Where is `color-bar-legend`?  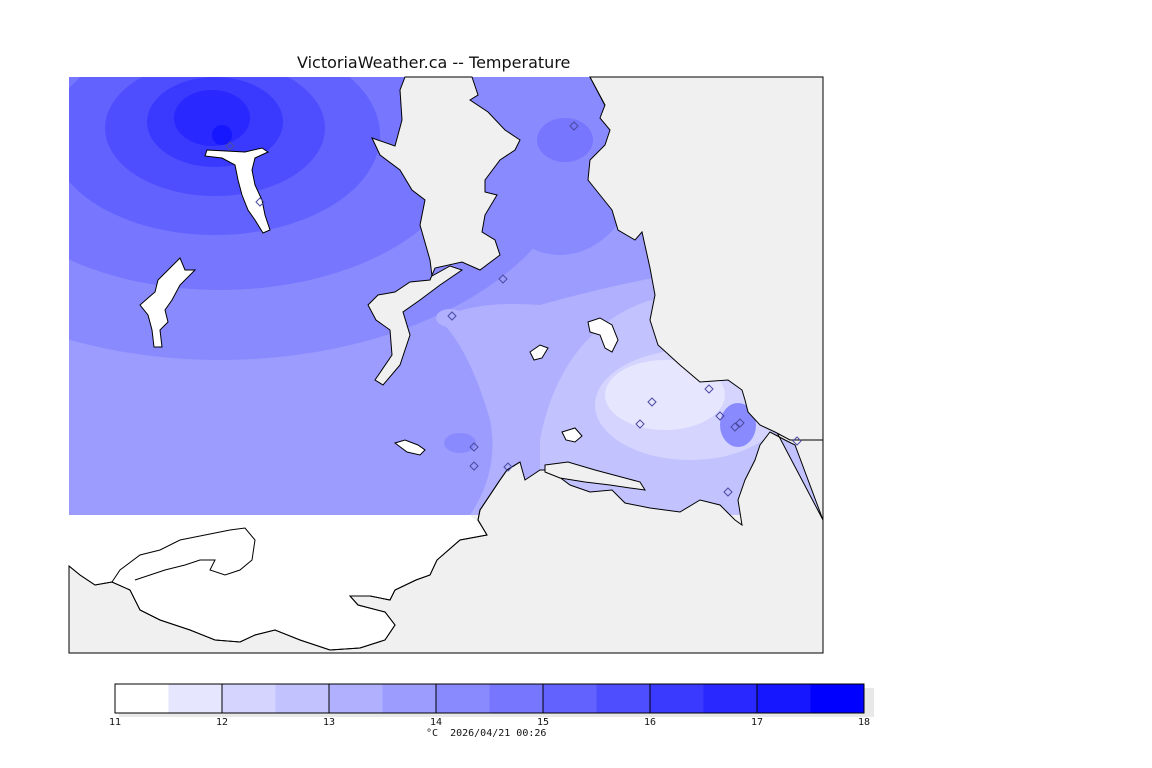
color-bar-legend is located at coordinates (494, 700).